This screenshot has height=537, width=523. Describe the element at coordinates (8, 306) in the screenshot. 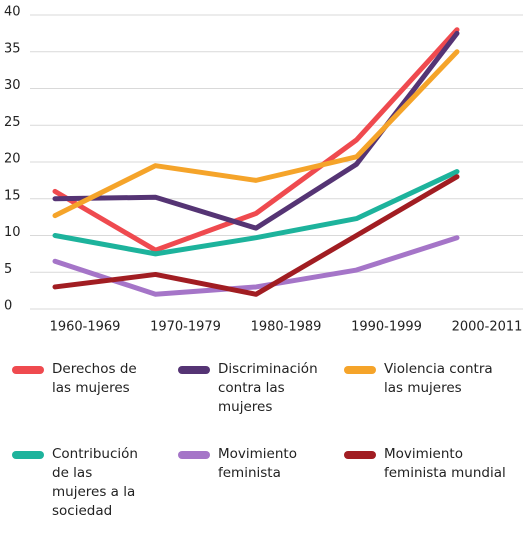

I see `y-tick-label: 0` at that location.